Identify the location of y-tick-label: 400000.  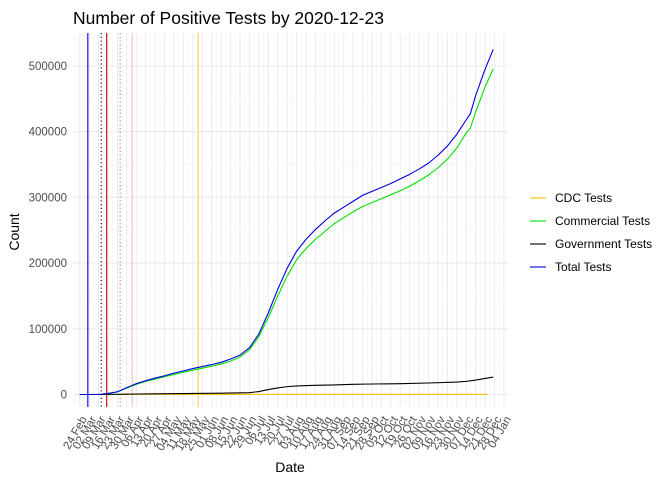
(48, 133).